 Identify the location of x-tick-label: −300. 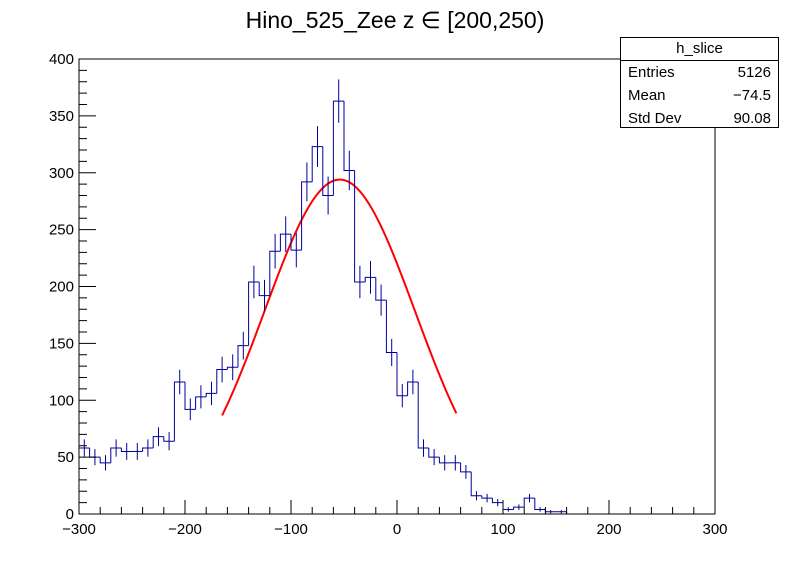
(79, 529).